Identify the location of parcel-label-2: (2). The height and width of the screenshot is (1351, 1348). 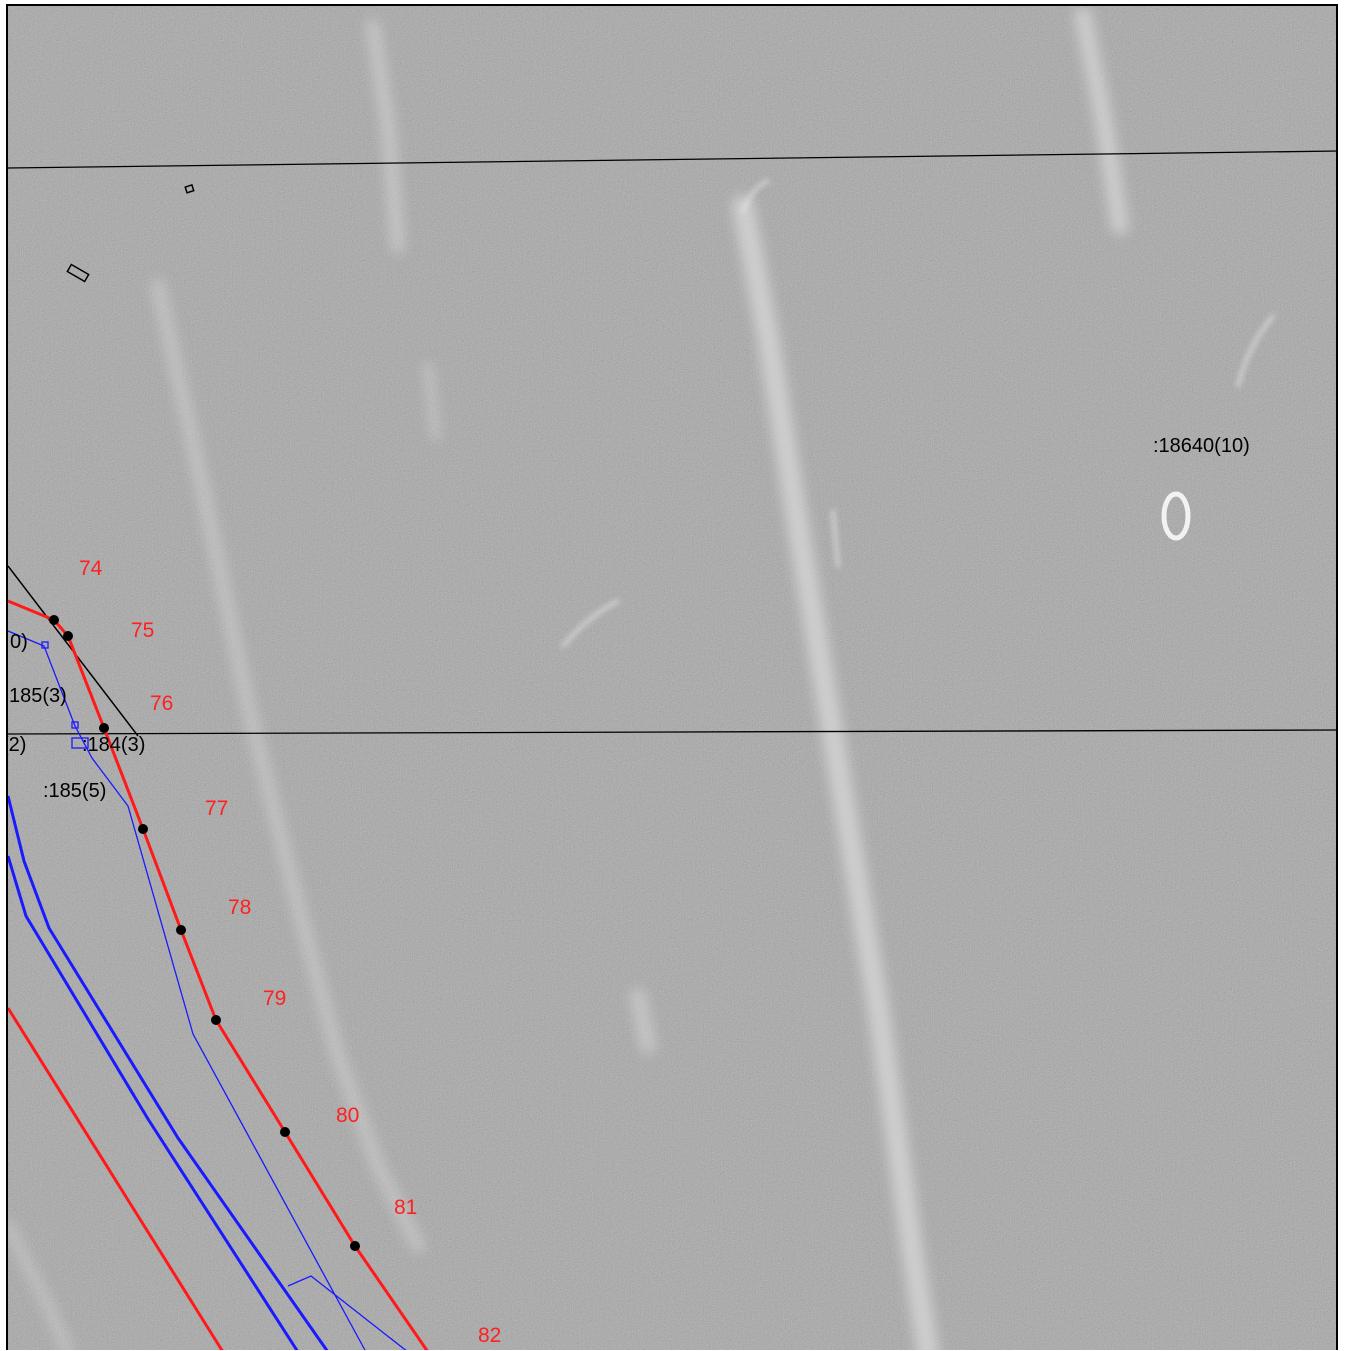
(17, 745).